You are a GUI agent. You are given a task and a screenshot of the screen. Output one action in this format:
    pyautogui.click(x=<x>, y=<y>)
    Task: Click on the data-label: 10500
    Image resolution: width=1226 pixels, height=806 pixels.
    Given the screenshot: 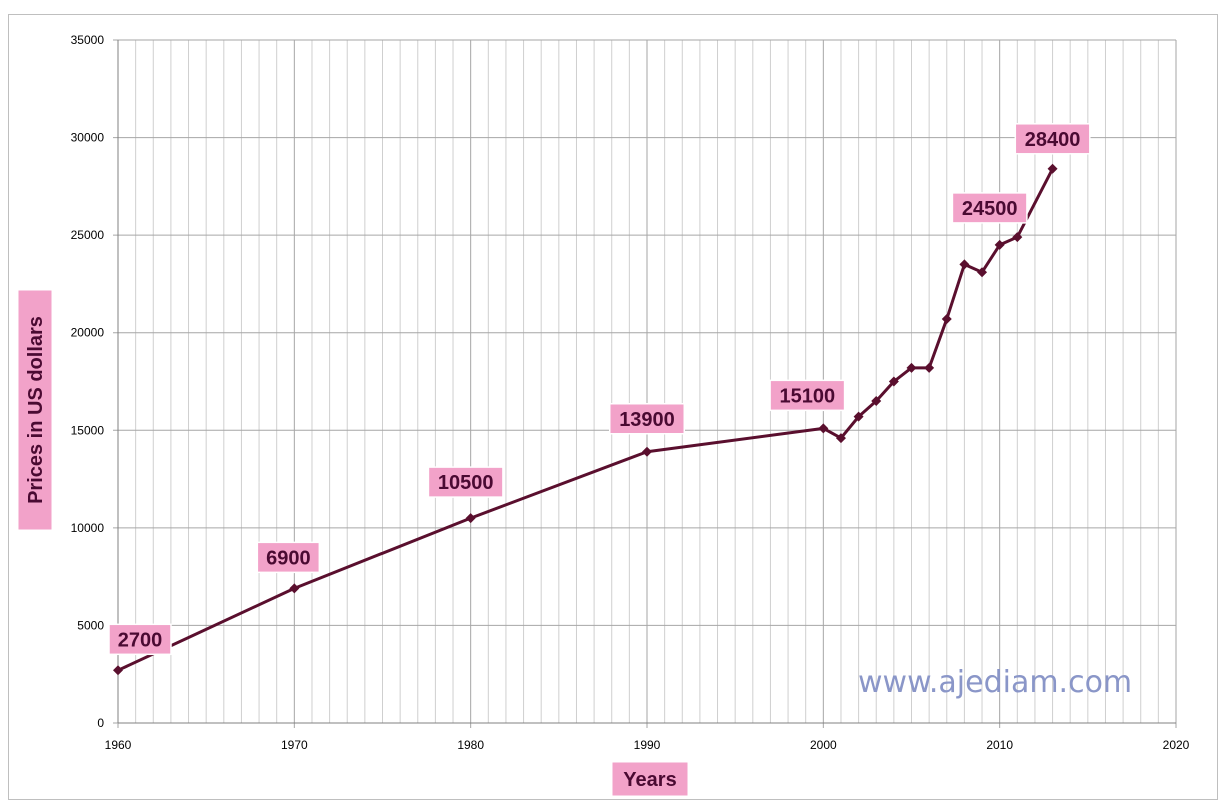 What is the action you would take?
    pyautogui.click(x=466, y=483)
    